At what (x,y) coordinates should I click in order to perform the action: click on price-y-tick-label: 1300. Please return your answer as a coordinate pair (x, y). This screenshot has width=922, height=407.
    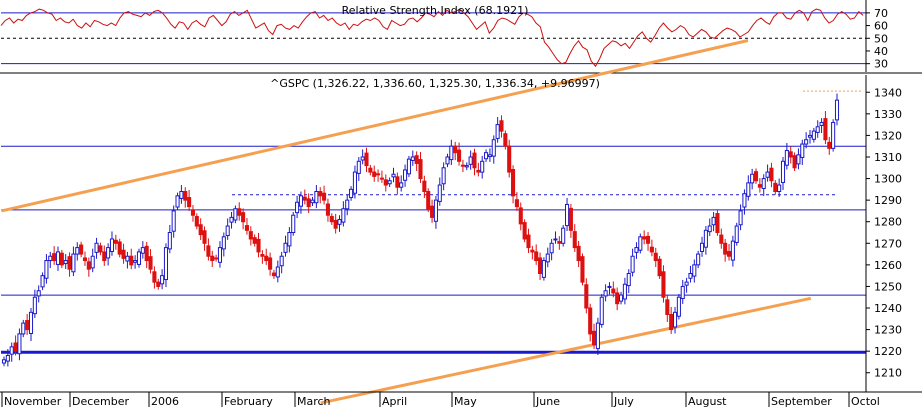
    Looking at the image, I should click on (888, 179).